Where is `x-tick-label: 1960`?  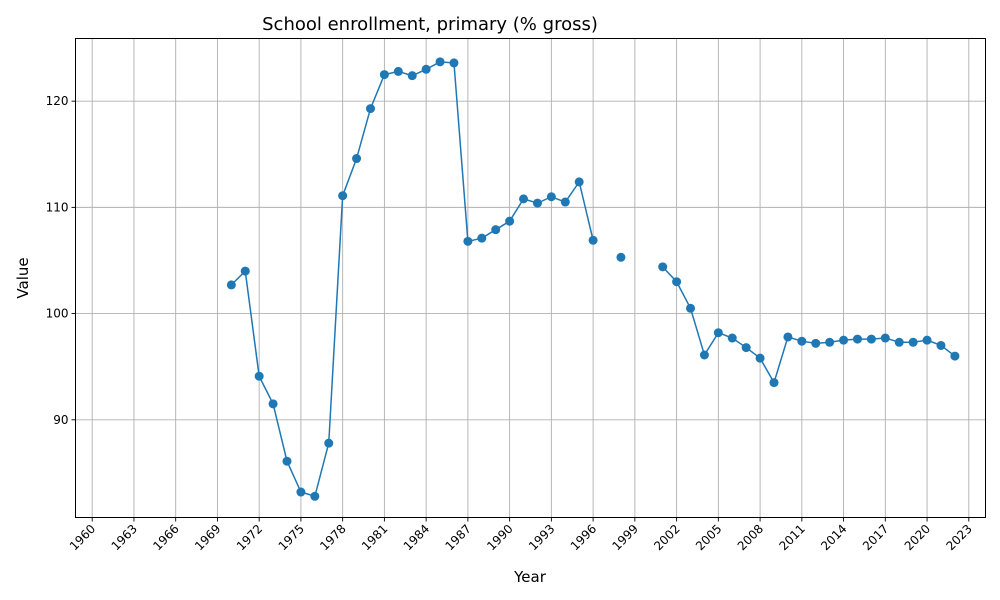 x-tick-label: 1960 is located at coordinates (82, 537).